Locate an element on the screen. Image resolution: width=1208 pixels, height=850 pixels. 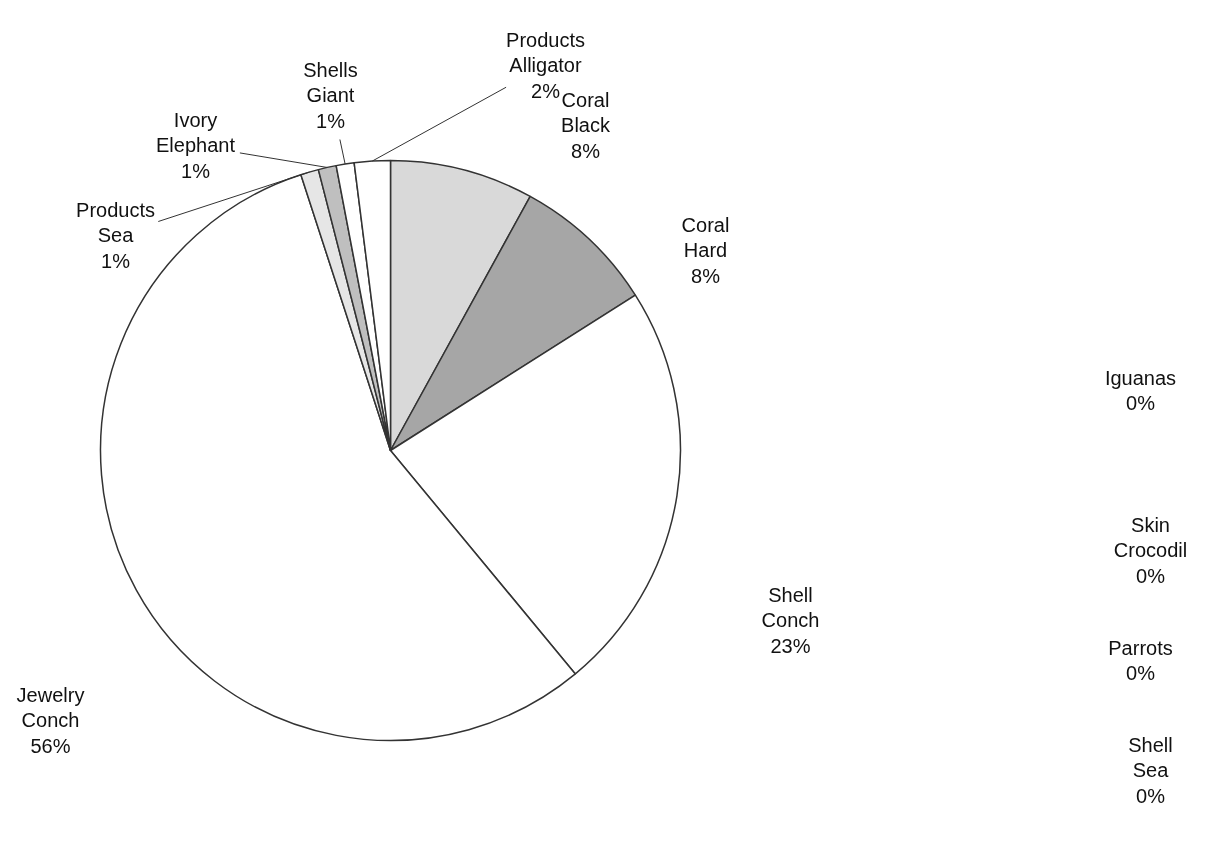
data-label: 56% is located at coordinates (50, 745).